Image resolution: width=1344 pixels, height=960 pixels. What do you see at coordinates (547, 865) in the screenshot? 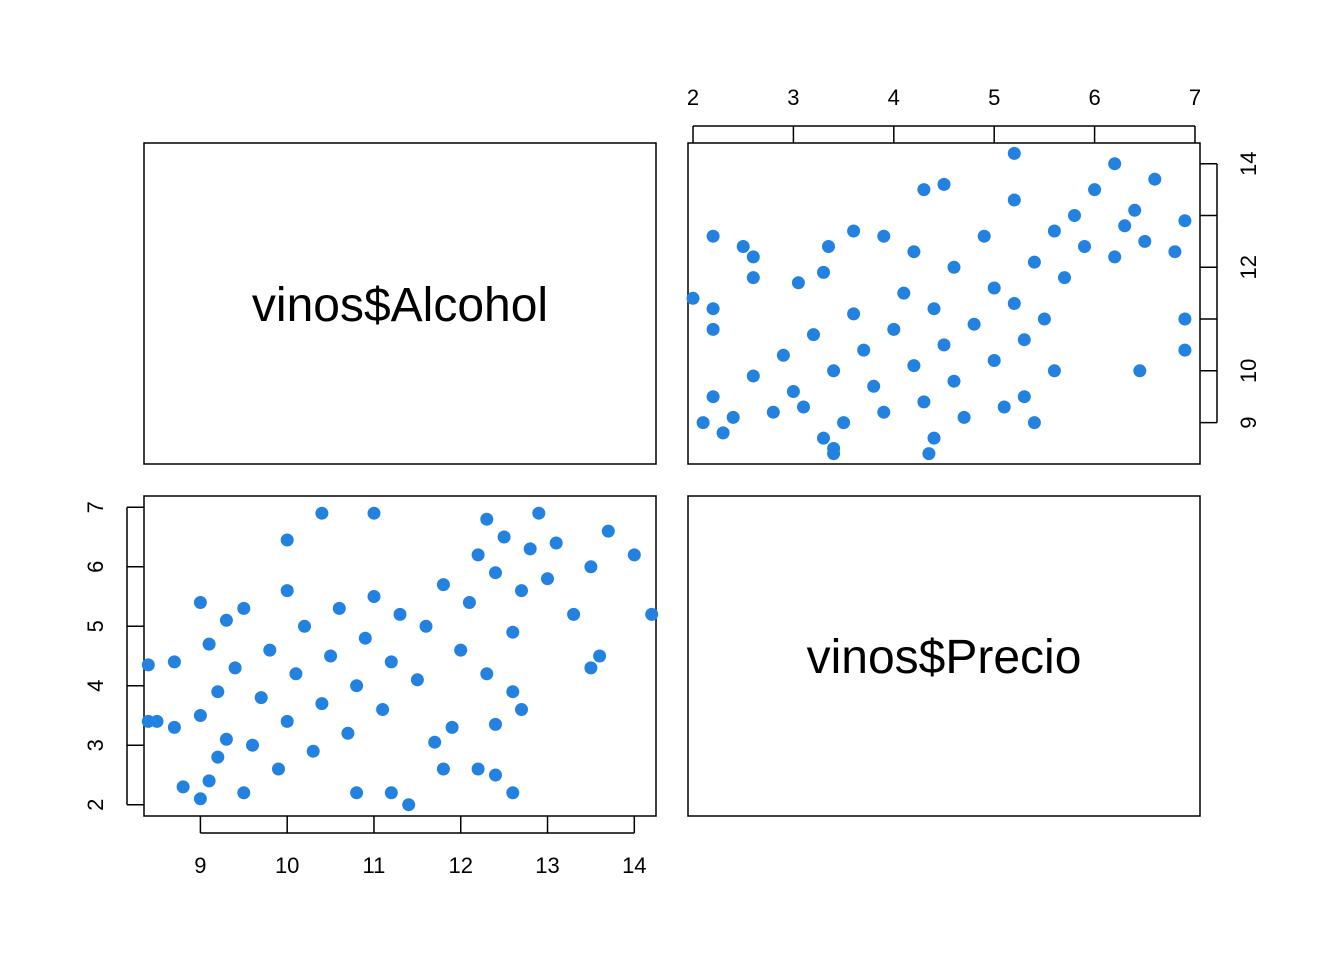
I see `x-tick-label: 13` at bounding box center [547, 865].